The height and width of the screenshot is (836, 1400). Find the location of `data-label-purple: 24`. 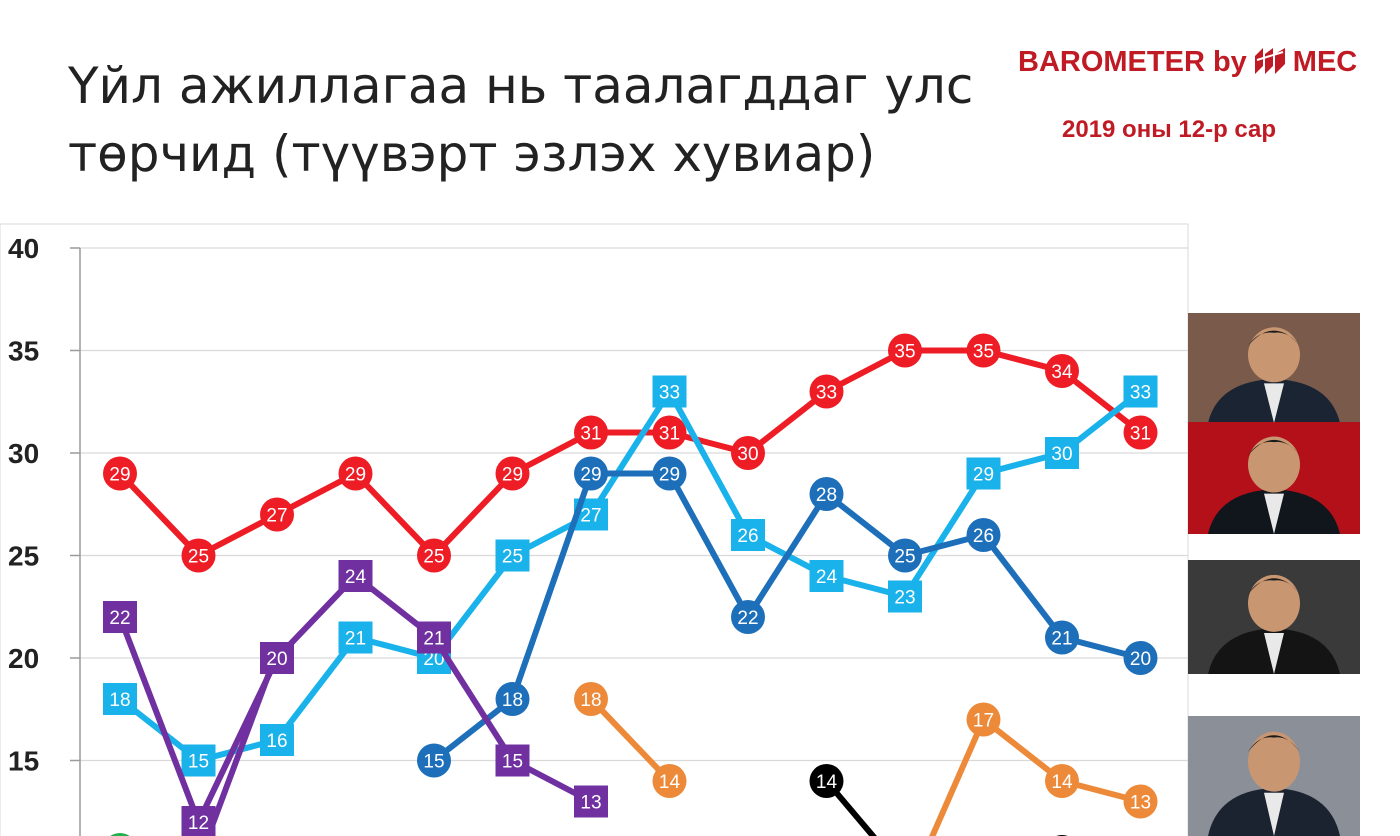

data-label-purple: 24 is located at coordinates (356, 577).